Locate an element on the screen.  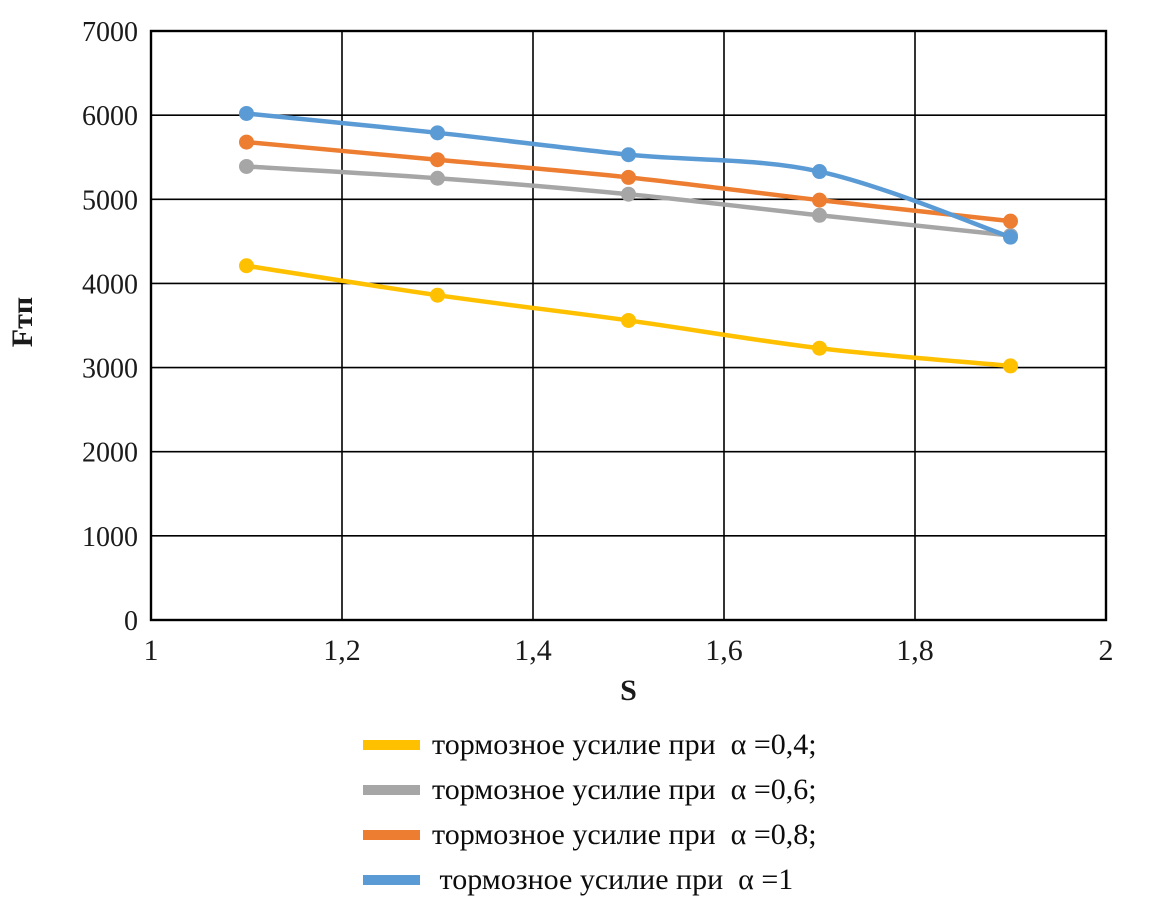
legend-item: тормозное усилие при α =0,4; is located at coordinates (590, 744).